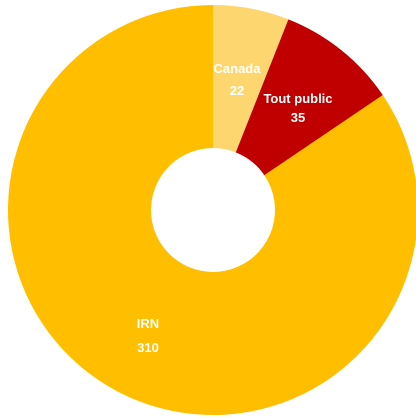  Describe the element at coordinates (298, 117) in the screenshot. I see `slice-label-value: 35` at that location.